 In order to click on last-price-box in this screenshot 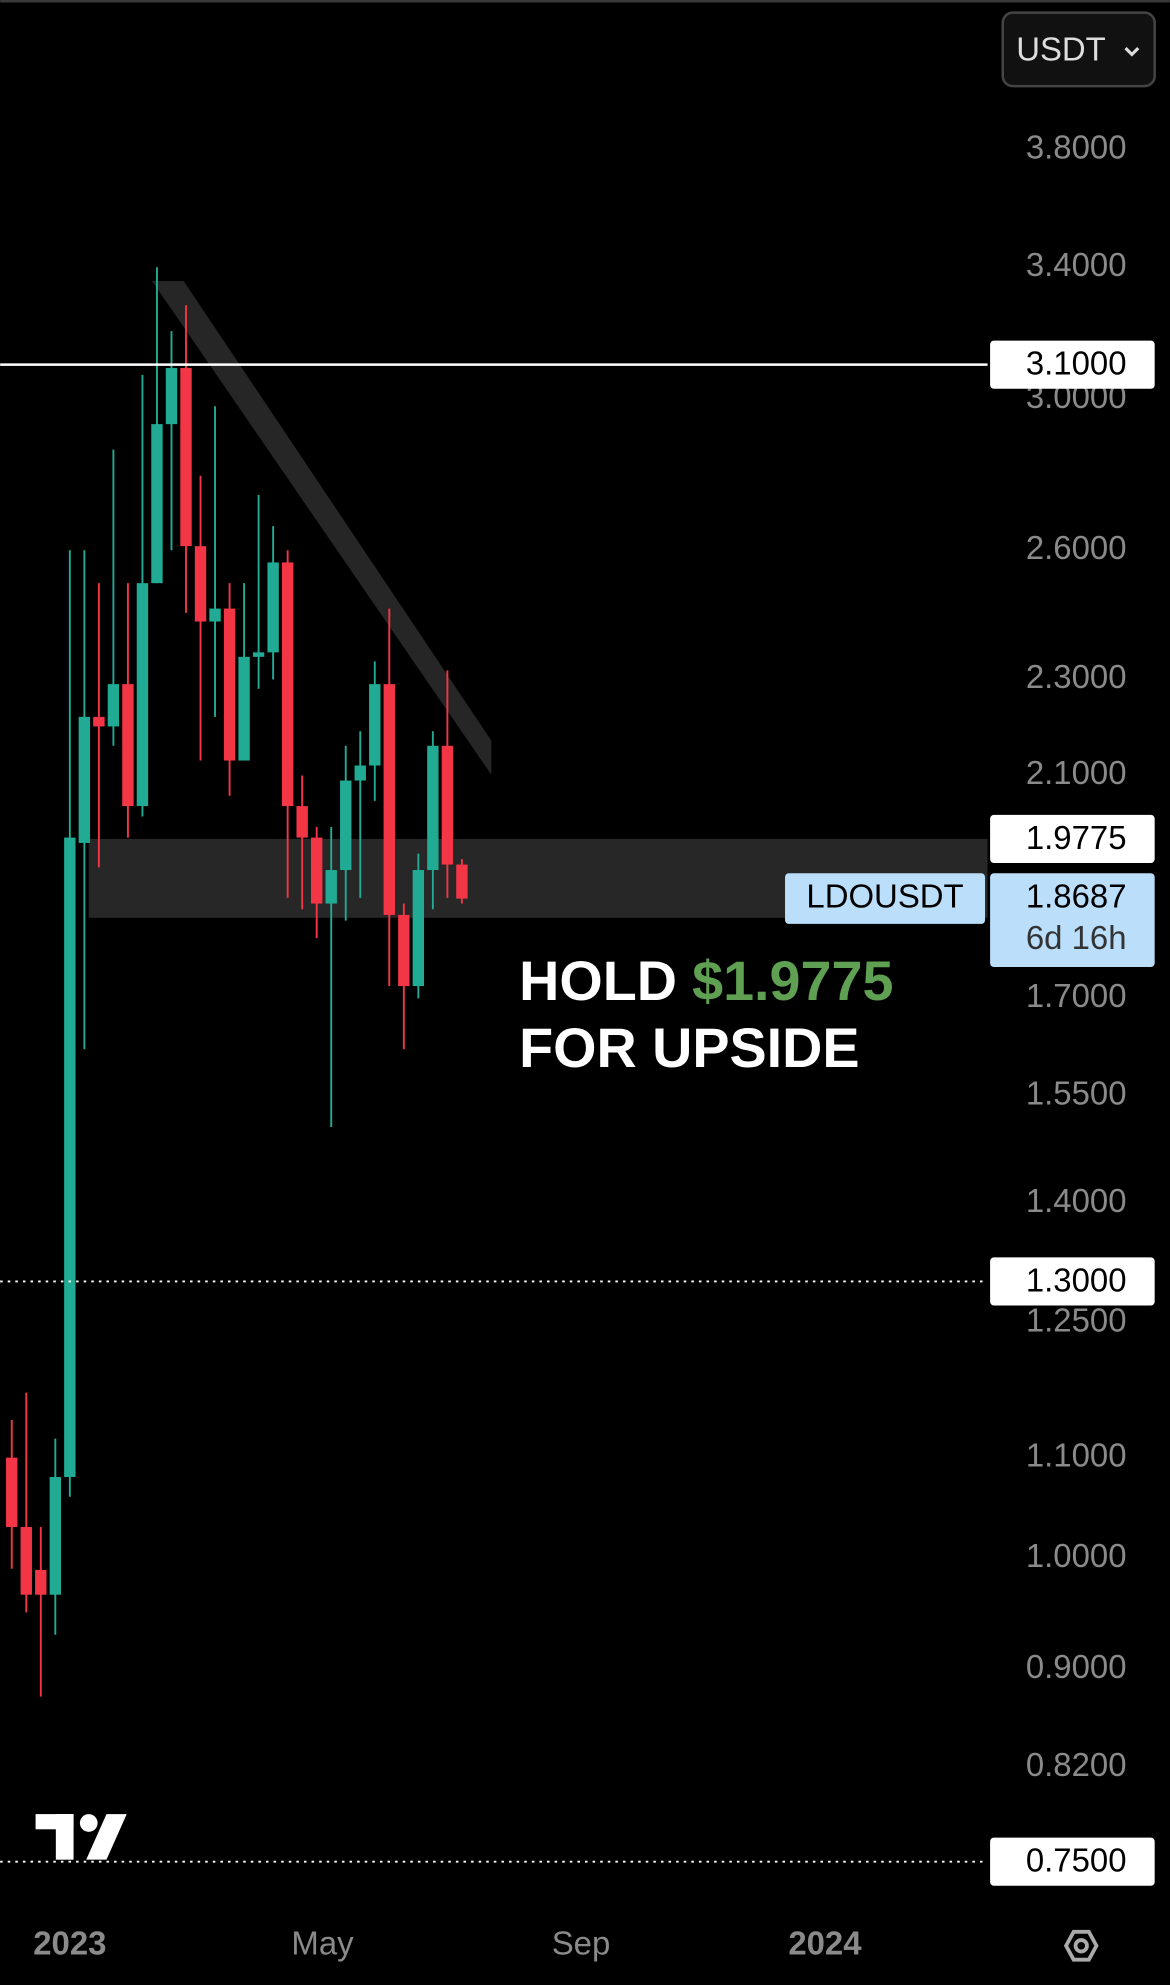, I will do `click(1072, 920)`.